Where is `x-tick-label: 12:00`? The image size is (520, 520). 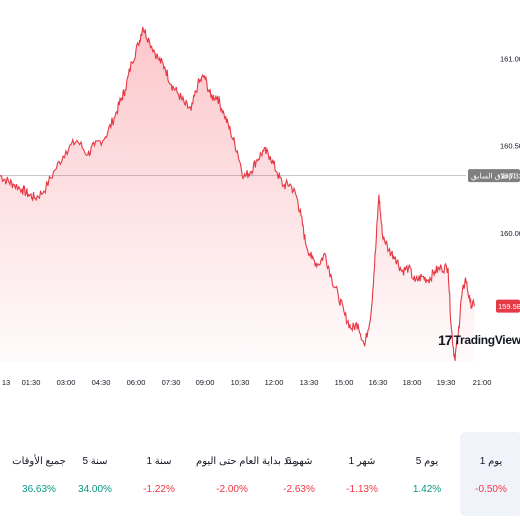
x-tick-label: 12:00 is located at coordinates (274, 382).